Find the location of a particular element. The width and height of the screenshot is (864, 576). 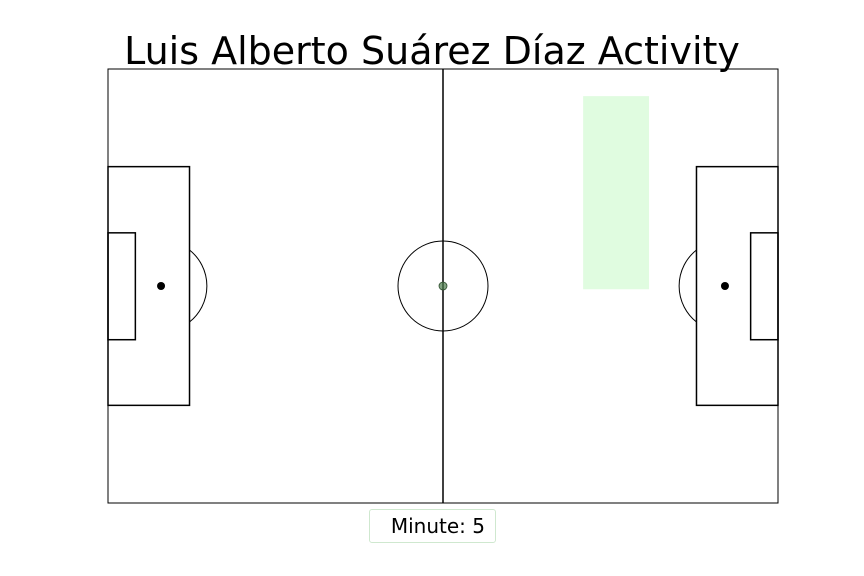

left-six-yard-box is located at coordinates (122, 286).